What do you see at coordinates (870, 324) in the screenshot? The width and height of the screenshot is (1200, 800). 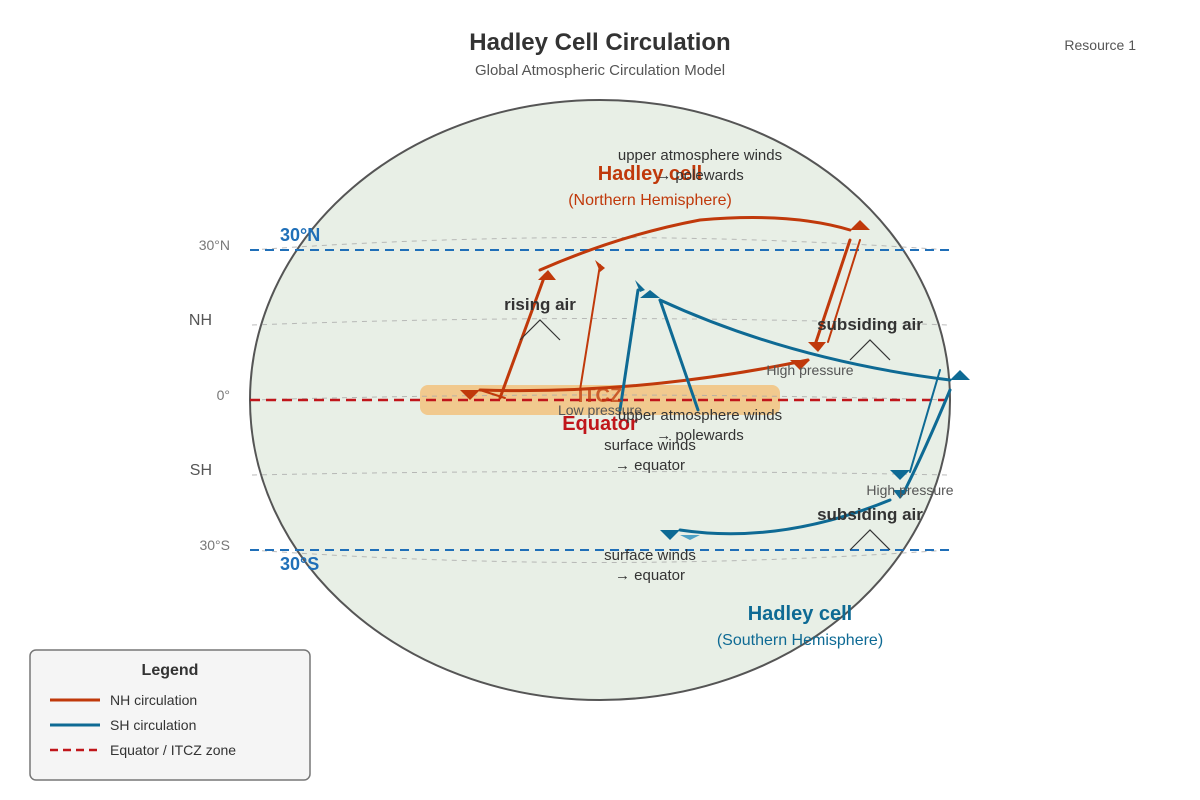 I see `nh-subsiding-label: subsiding air` at bounding box center [870, 324].